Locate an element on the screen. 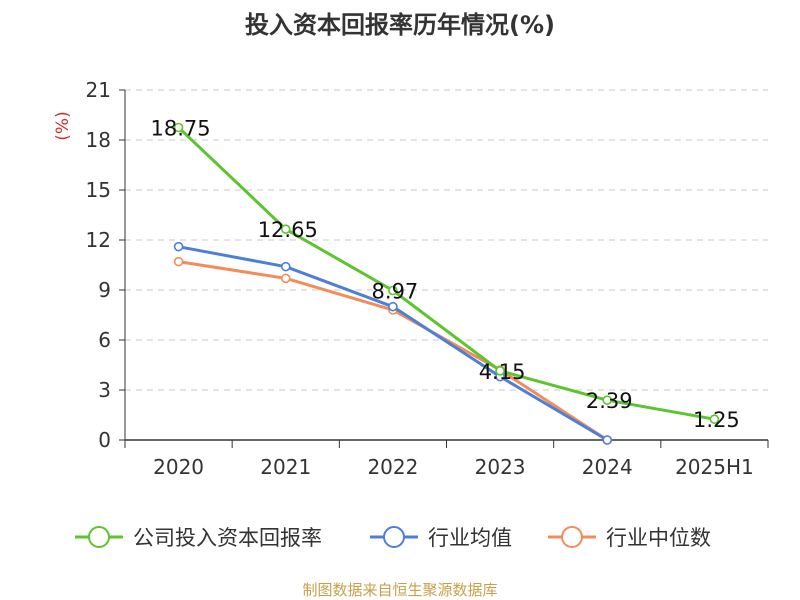 The width and height of the screenshot is (800, 600). y-tick-label: 18 is located at coordinates (98, 140).